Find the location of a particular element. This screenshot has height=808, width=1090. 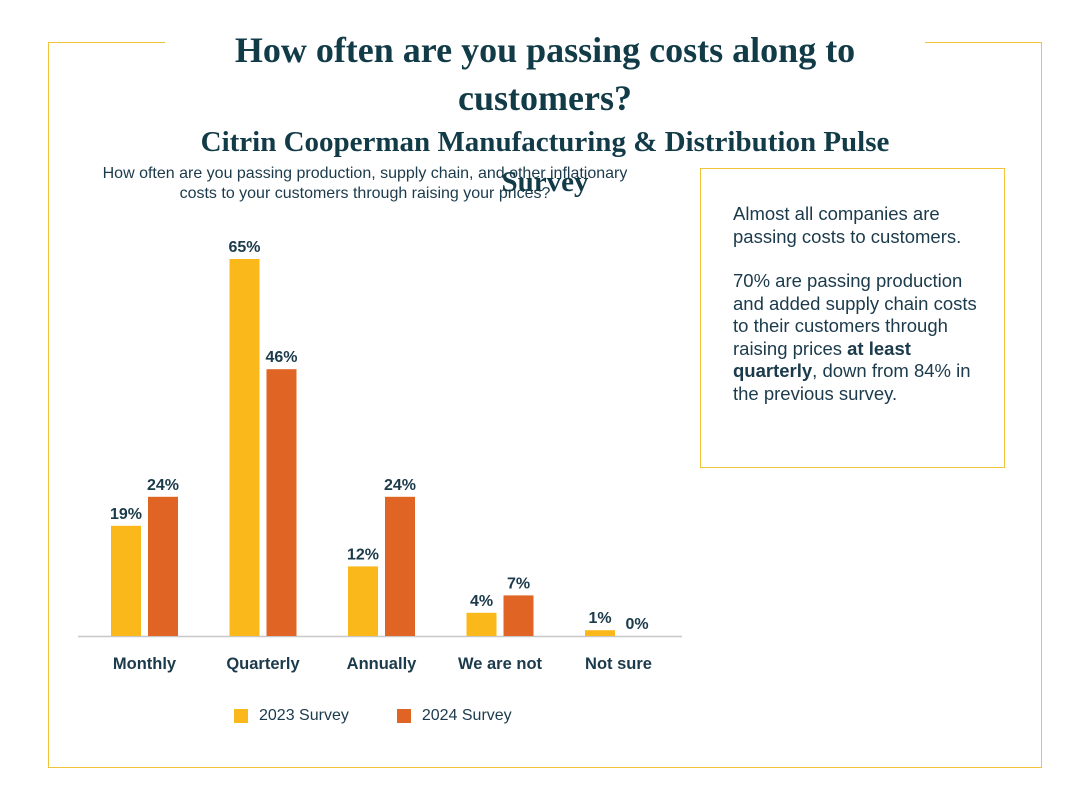

bar-quarterly-2024-survey is located at coordinates (281, 502).